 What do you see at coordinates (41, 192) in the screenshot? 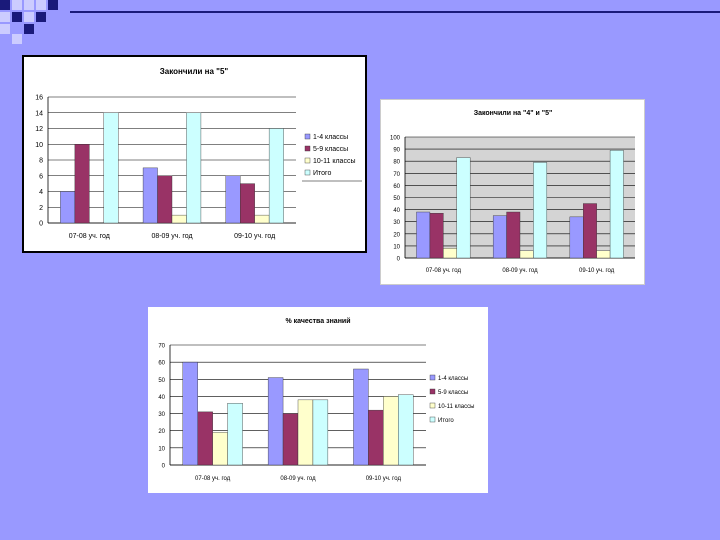
I see `y-tick-label: 4` at bounding box center [41, 192].